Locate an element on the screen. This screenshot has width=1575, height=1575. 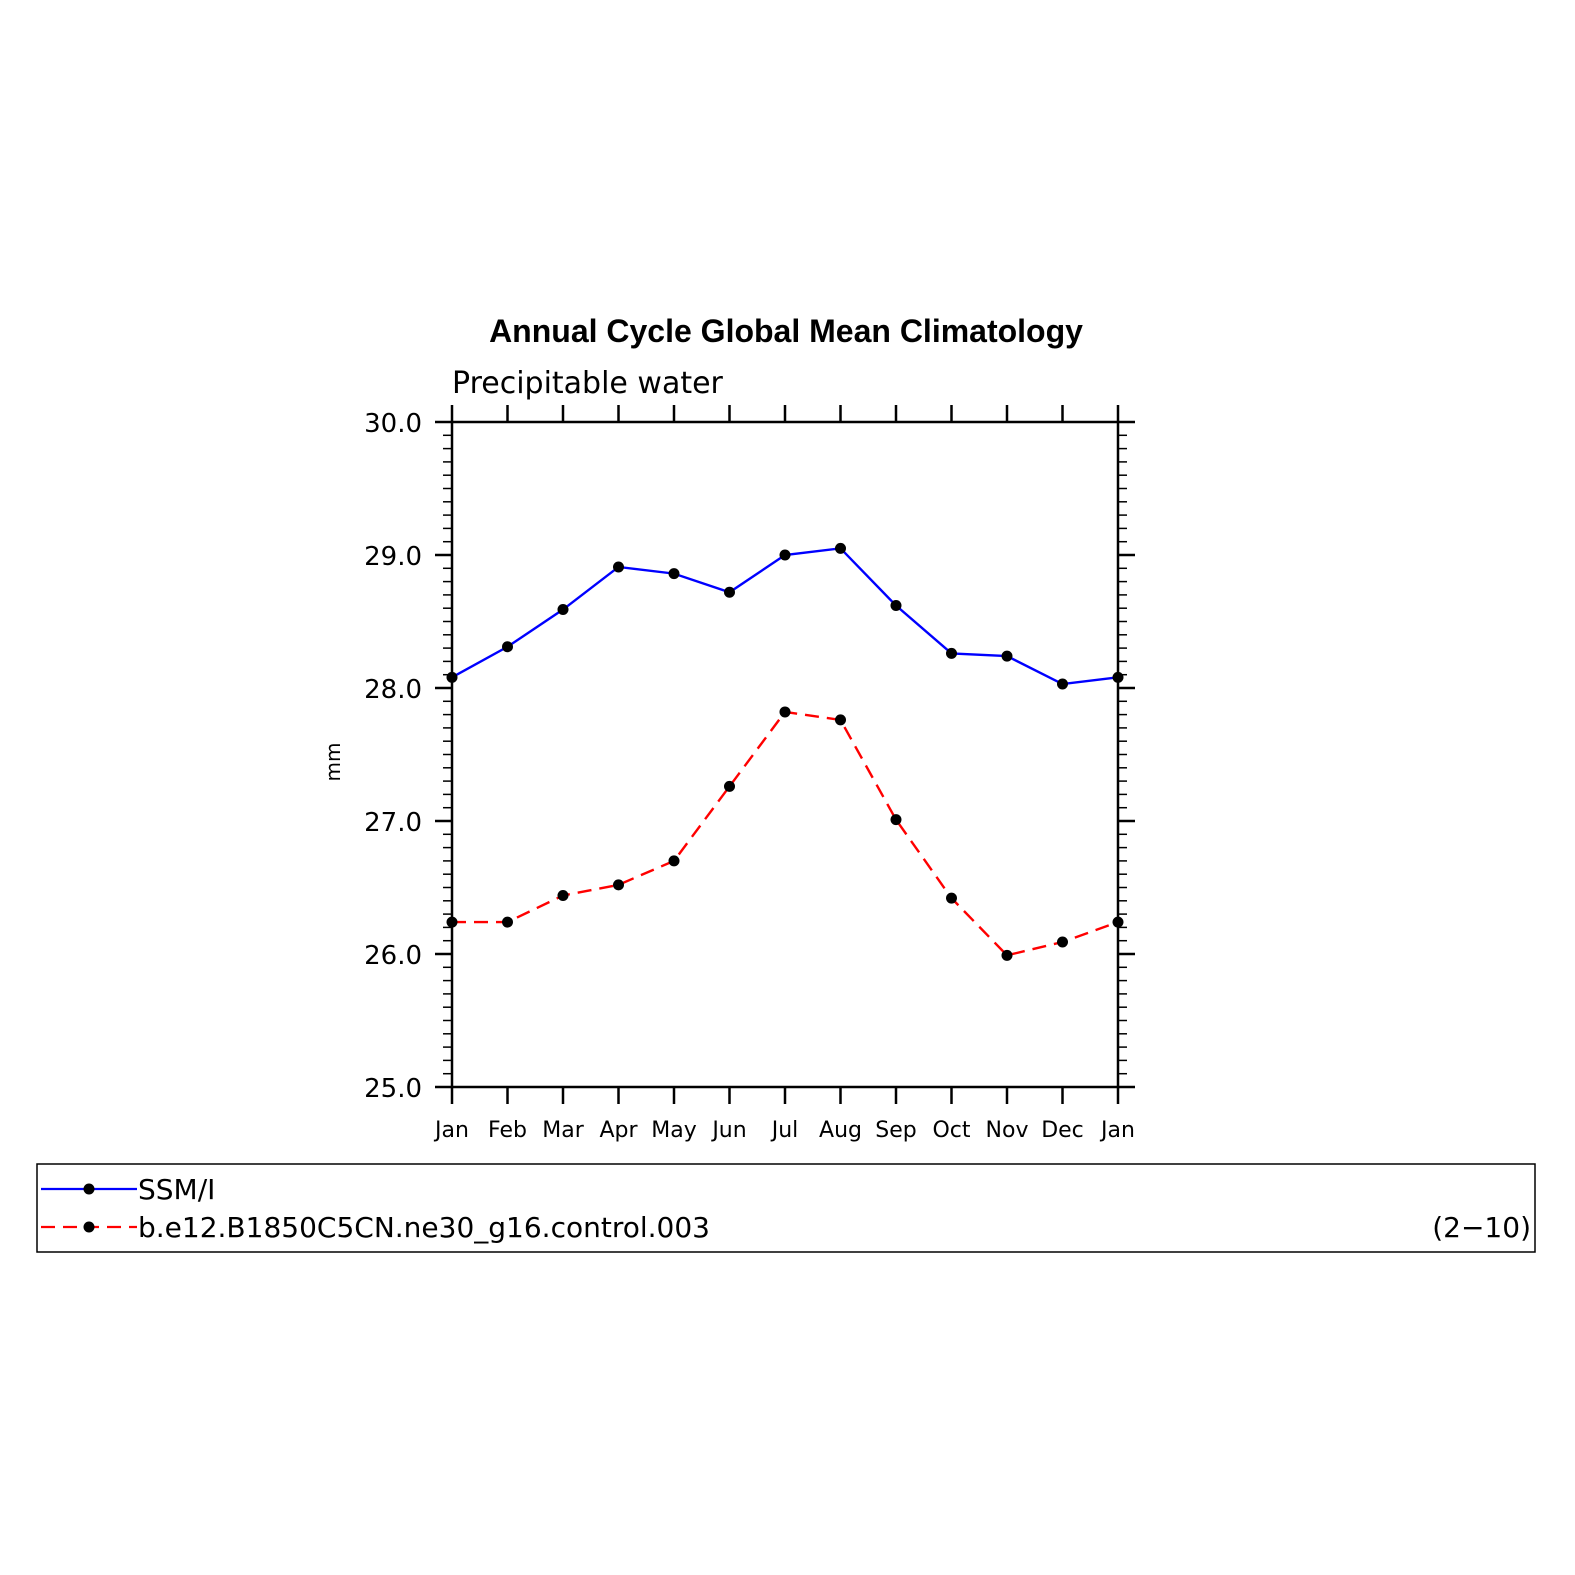
x-tick-label: Nov is located at coordinates (1007, 1130).